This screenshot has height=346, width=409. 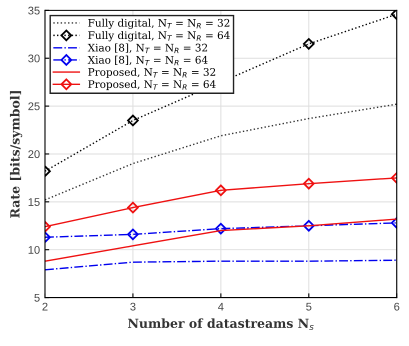 What do you see at coordinates (159, 23) in the screenshot?
I see `legend-label: Fully digital, N$_{T}$ = N$_{R}$ = 32` at bounding box center [159, 23].